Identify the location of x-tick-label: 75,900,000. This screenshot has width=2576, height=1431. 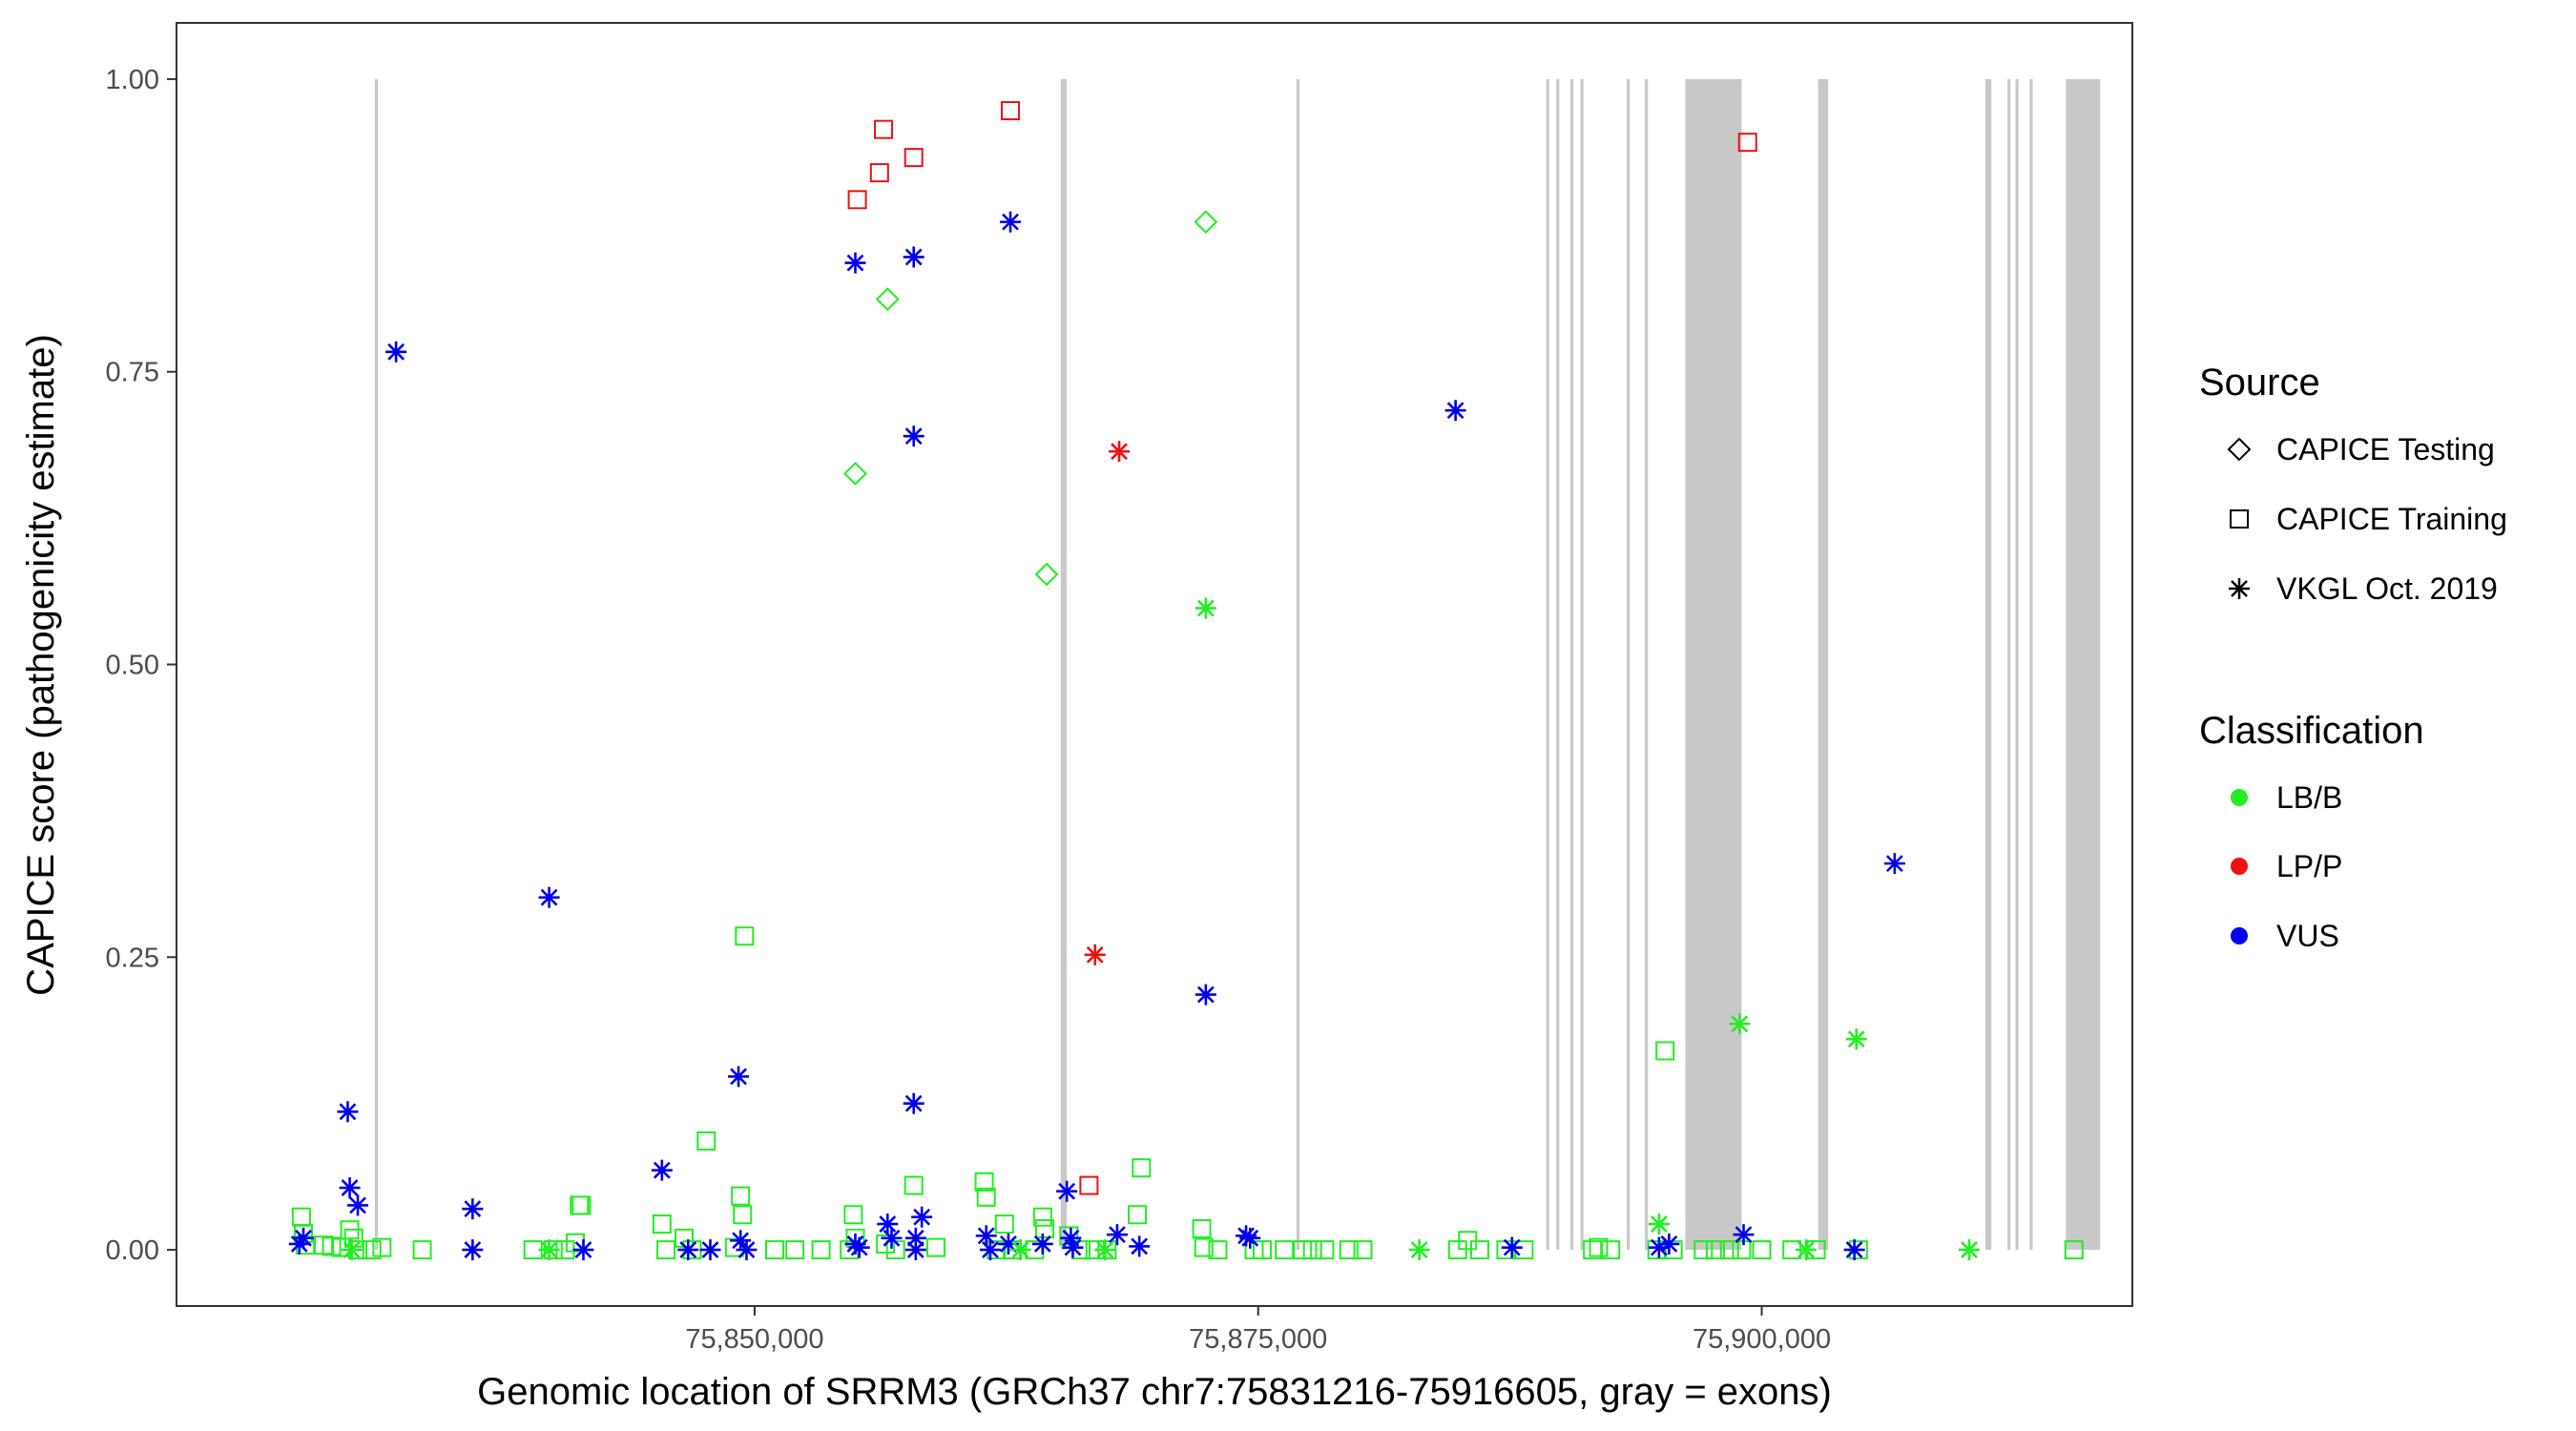
(1762, 1340).